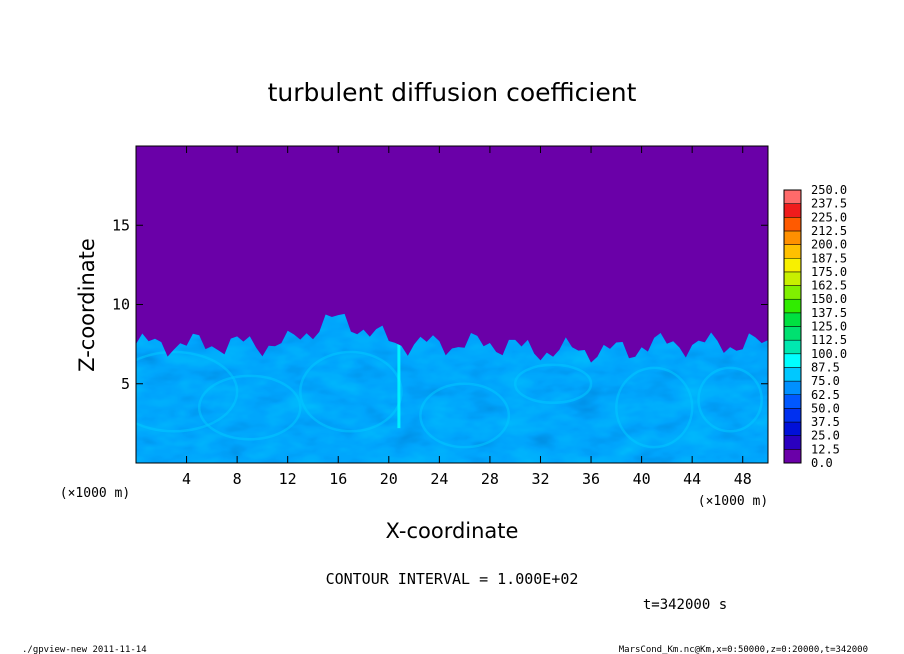 Image resolution: width=904 pixels, height=654 pixels. What do you see at coordinates (237, 479) in the screenshot?
I see `x-tick-label-1: 8` at bounding box center [237, 479].